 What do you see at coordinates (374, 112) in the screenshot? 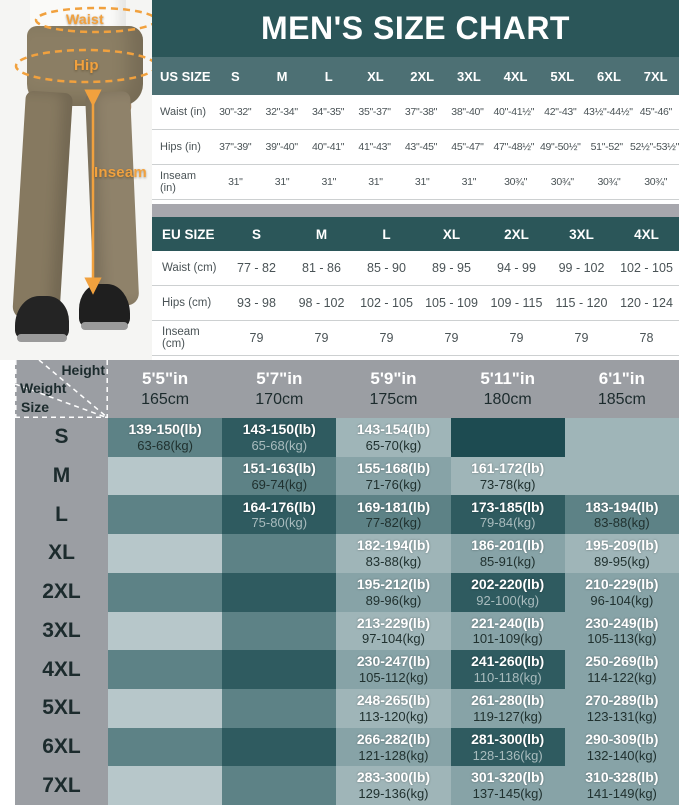
I see `us-value-cell: 35"-37"` at bounding box center [374, 112].